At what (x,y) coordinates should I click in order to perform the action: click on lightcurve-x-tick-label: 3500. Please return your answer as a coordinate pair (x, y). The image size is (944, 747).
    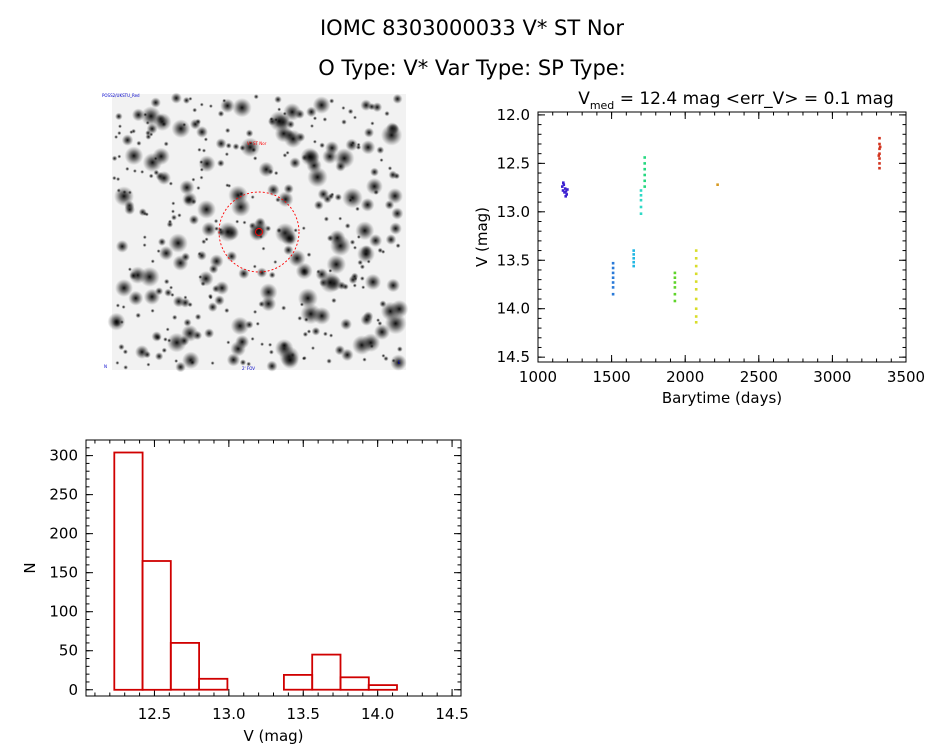
    Looking at the image, I should click on (906, 377).